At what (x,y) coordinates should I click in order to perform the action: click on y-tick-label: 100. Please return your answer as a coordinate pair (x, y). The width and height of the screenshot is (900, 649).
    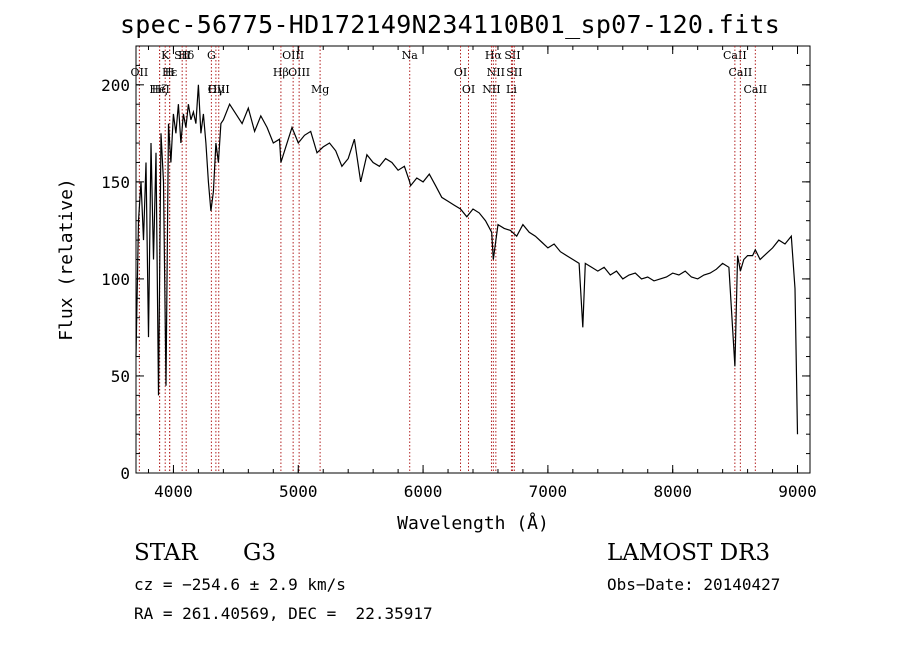
    Looking at the image, I should click on (115, 279).